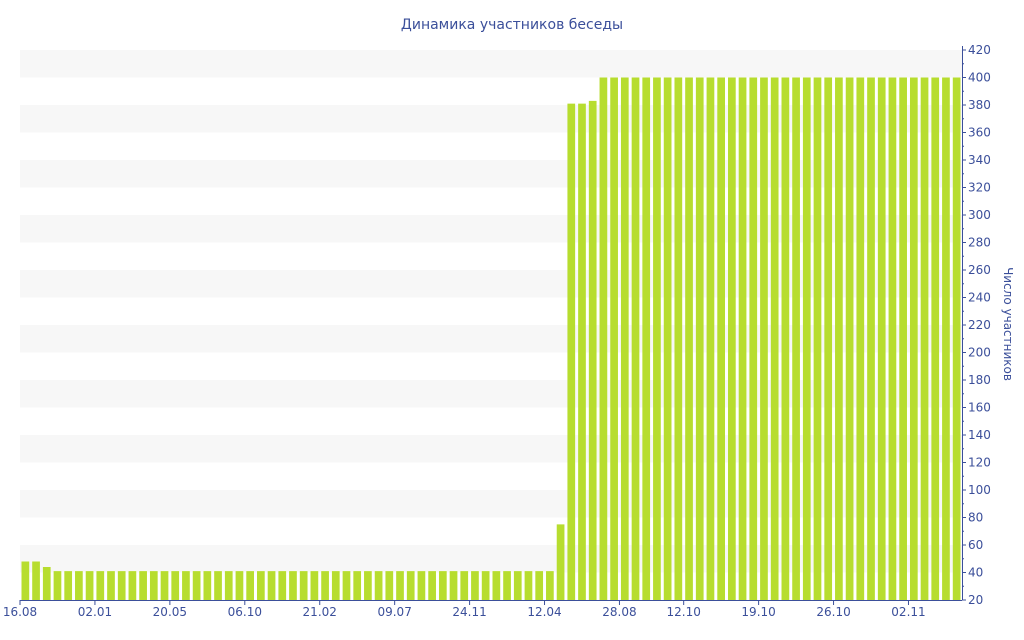 The image size is (1024, 640). I want to click on y-tick-label: 340, so click(979, 160).